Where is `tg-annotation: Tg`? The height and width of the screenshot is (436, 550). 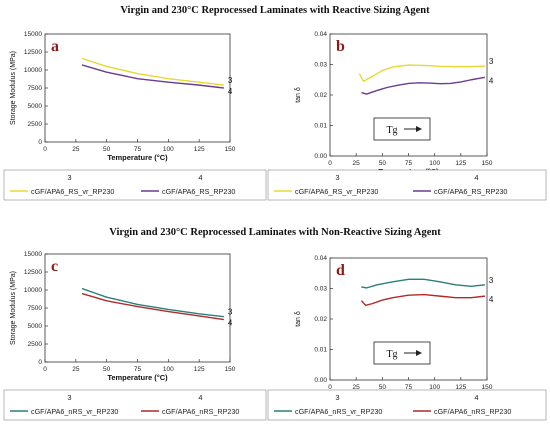 tg-annotation: Tg is located at coordinates (402, 129).